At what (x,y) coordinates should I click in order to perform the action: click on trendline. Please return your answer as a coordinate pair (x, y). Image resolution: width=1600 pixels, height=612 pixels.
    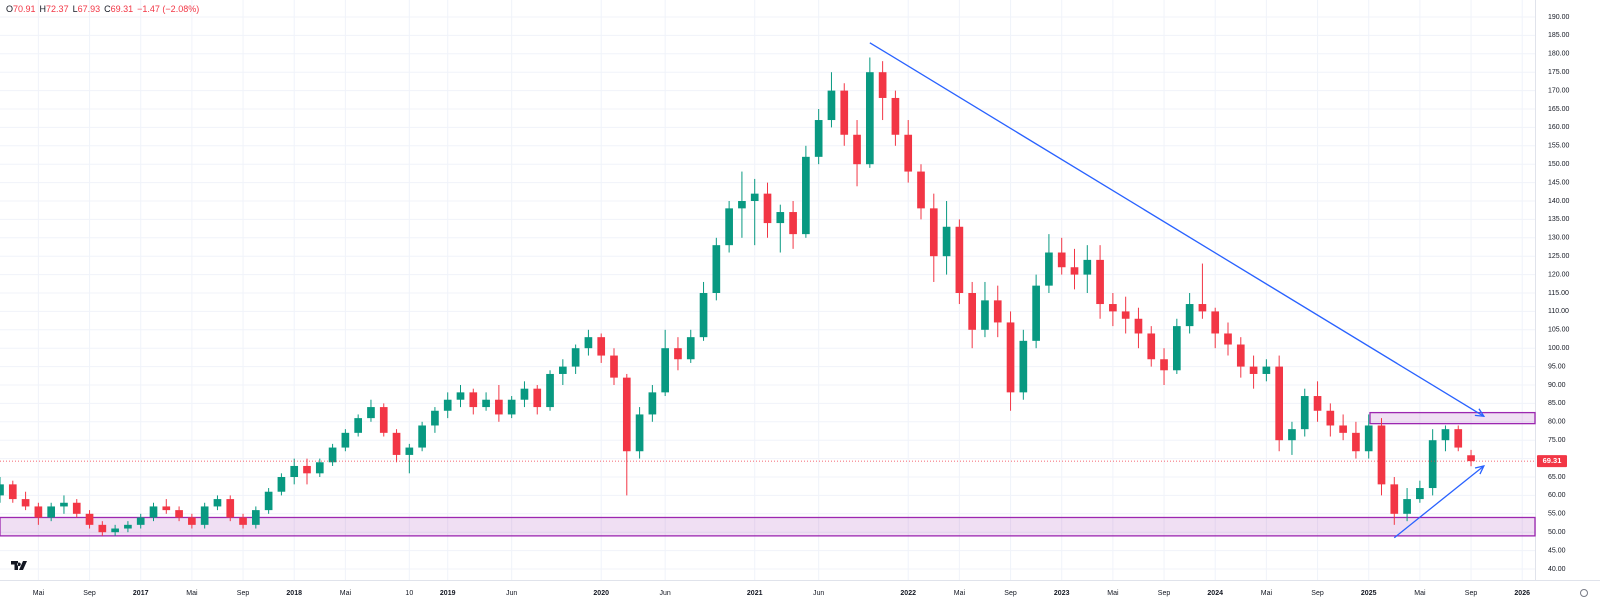
    Looking at the image, I should click on (1439, 502).